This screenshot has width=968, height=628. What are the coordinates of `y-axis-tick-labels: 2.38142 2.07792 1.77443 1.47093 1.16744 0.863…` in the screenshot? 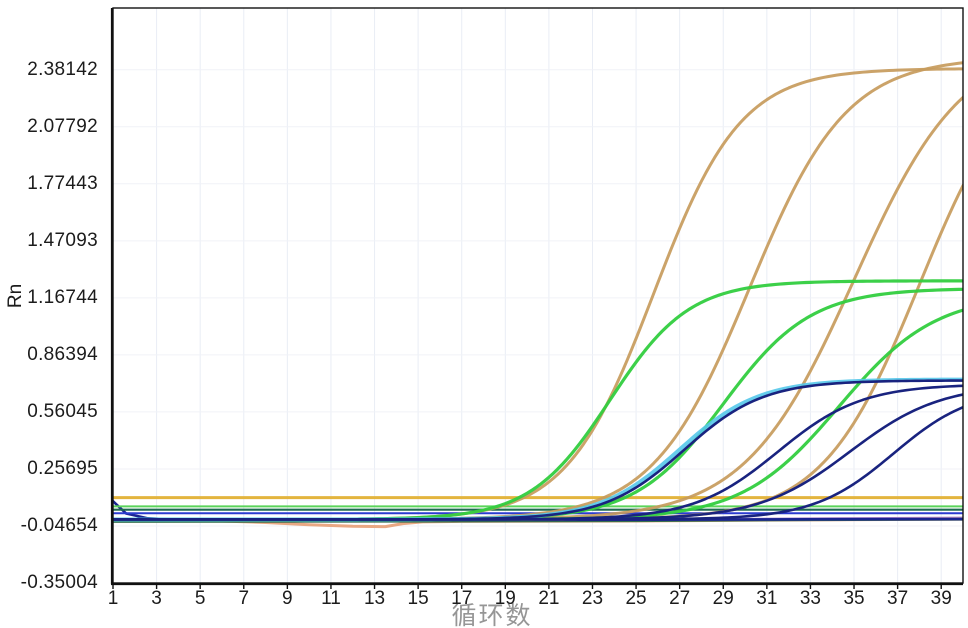 It's located at (52, 314).